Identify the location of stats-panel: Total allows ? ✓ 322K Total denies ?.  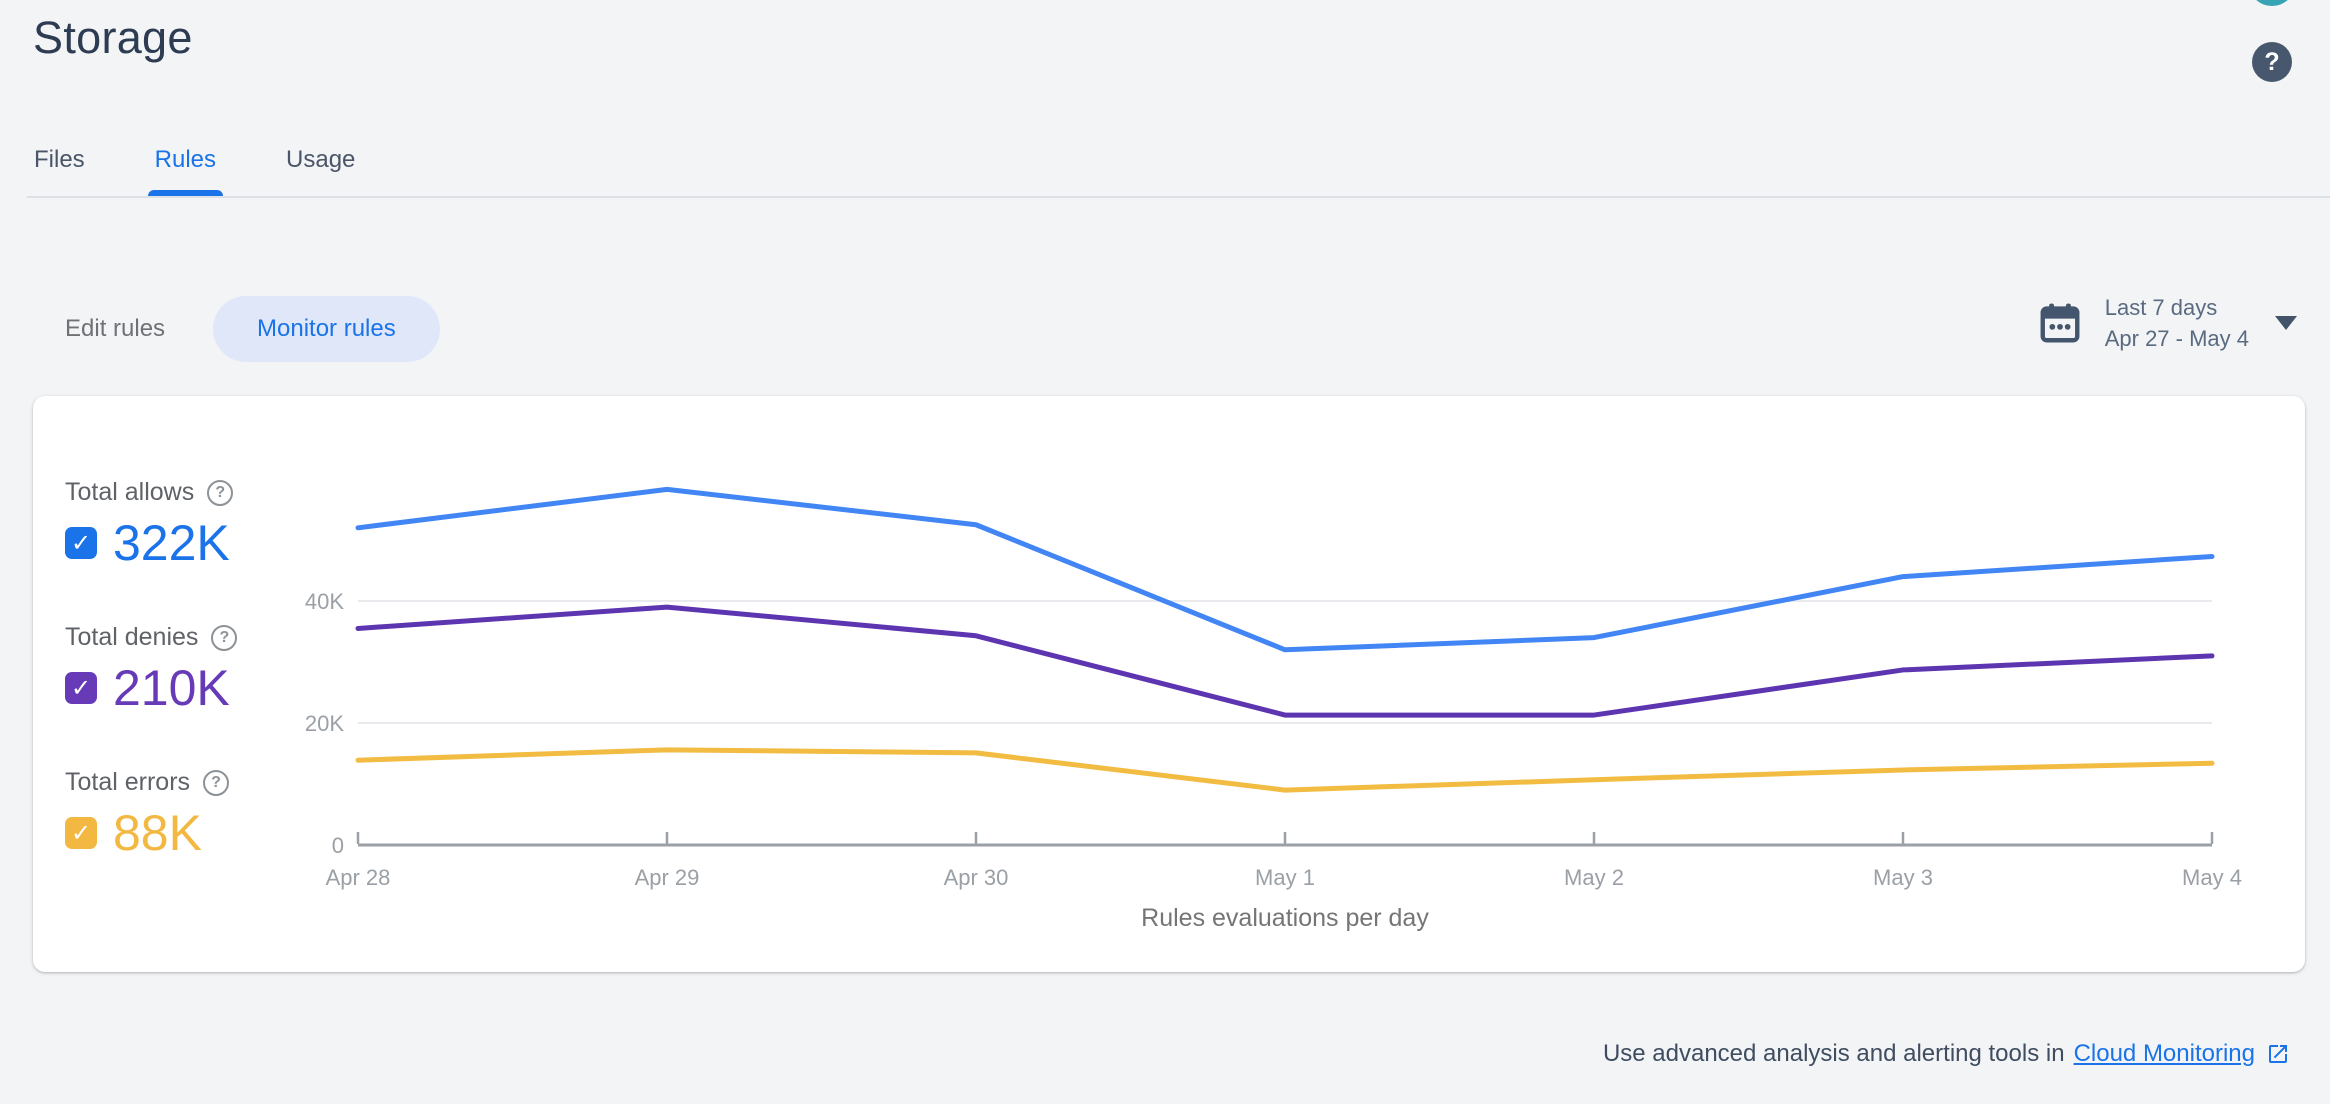
(151, 695).